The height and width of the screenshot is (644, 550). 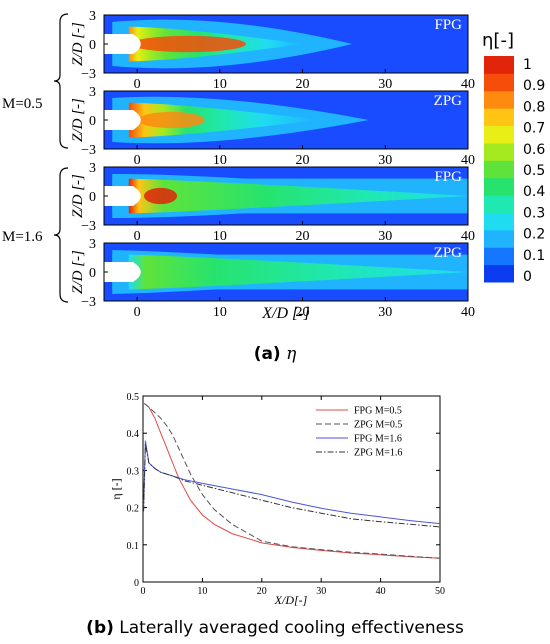 I want to click on legend-label-3: FPG M=1.6, so click(x=378, y=439).